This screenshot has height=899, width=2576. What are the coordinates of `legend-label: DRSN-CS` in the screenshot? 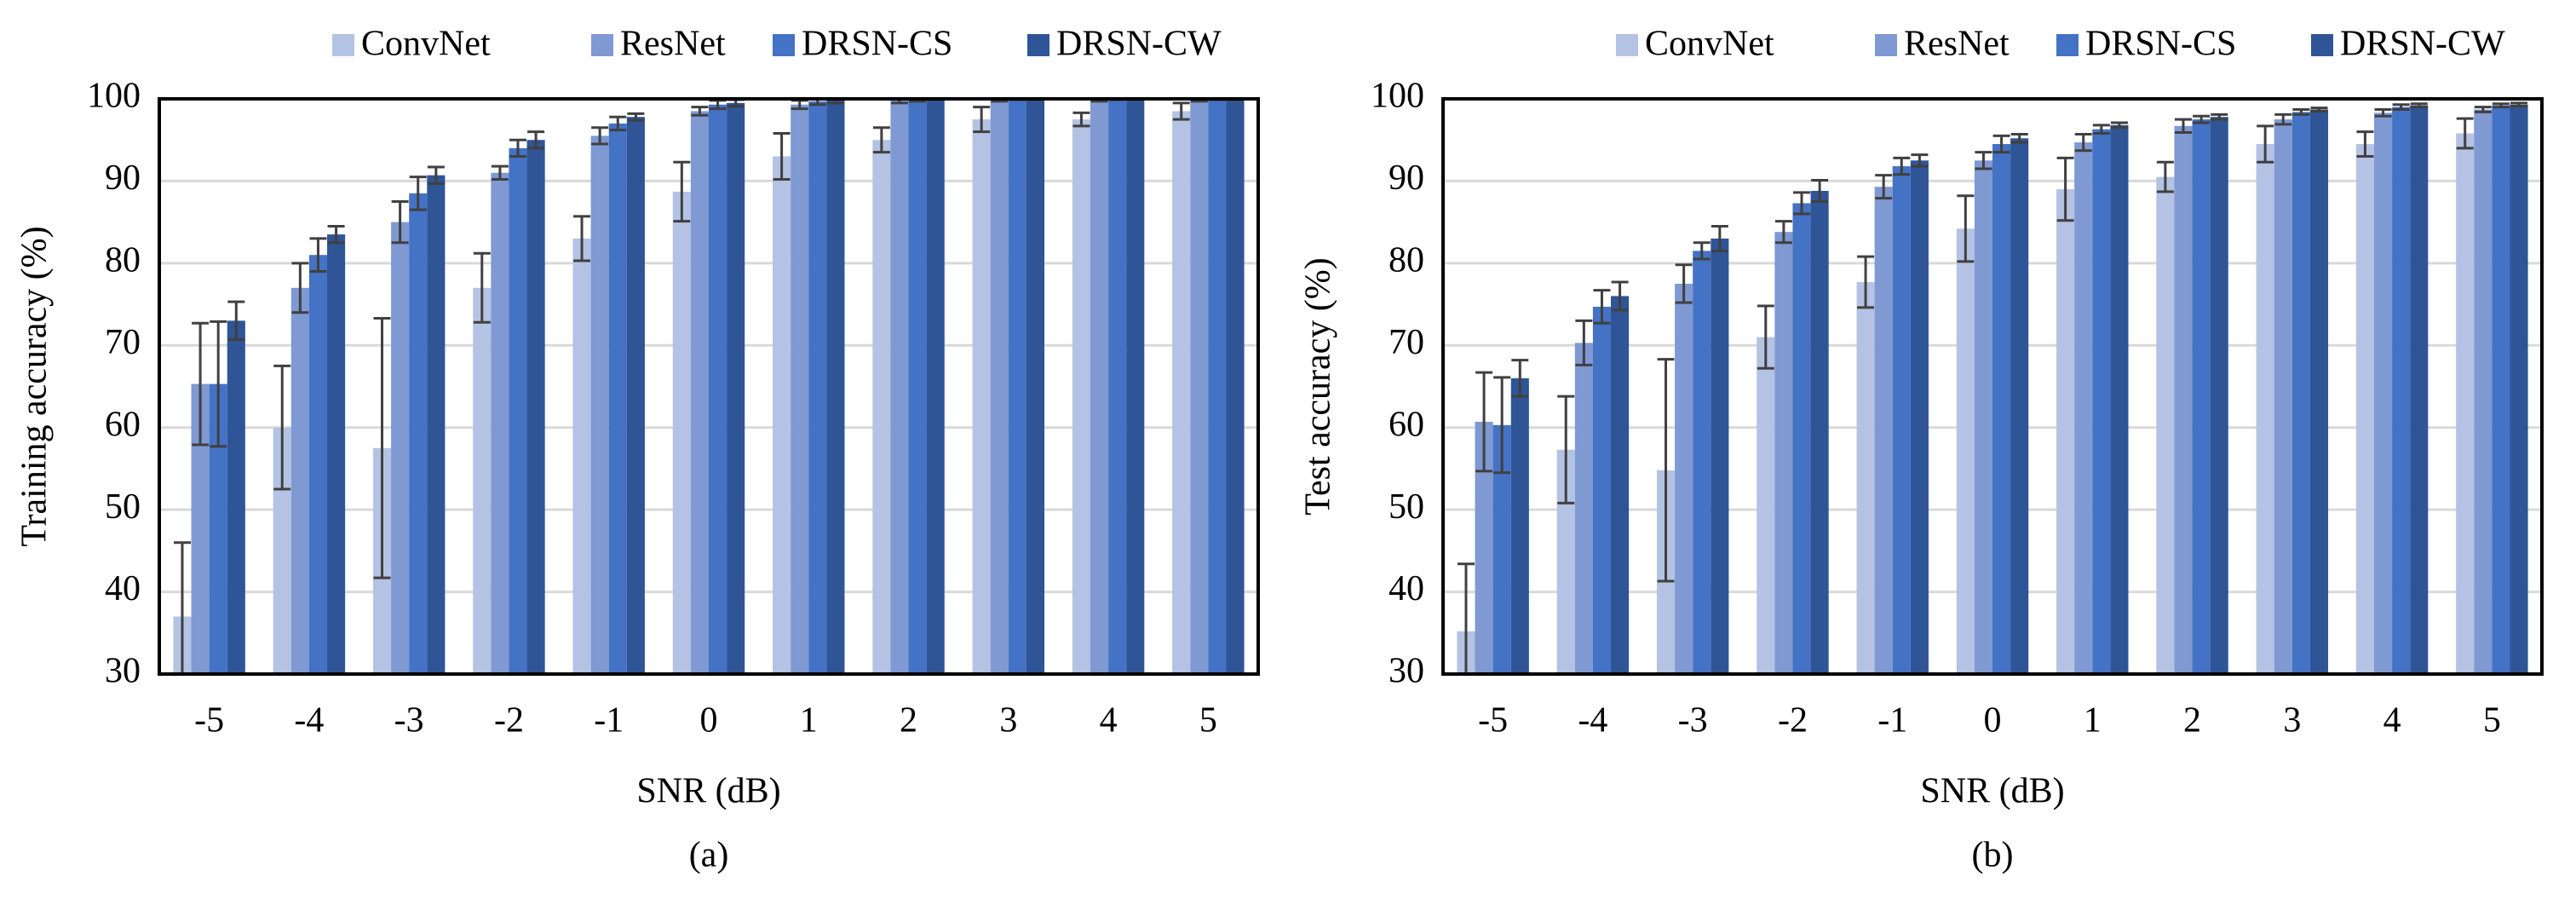 It's located at (877, 44).